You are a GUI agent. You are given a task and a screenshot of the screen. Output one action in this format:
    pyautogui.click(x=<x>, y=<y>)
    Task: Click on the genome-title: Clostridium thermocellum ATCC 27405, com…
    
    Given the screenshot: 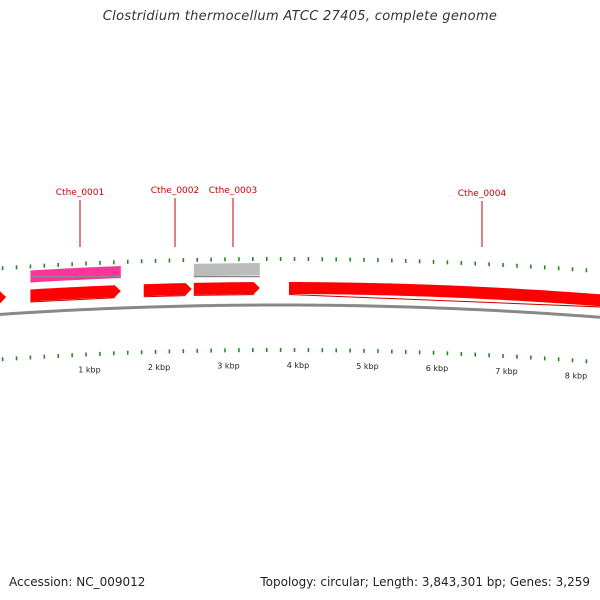 What is the action you would take?
    pyautogui.click(x=300, y=16)
    